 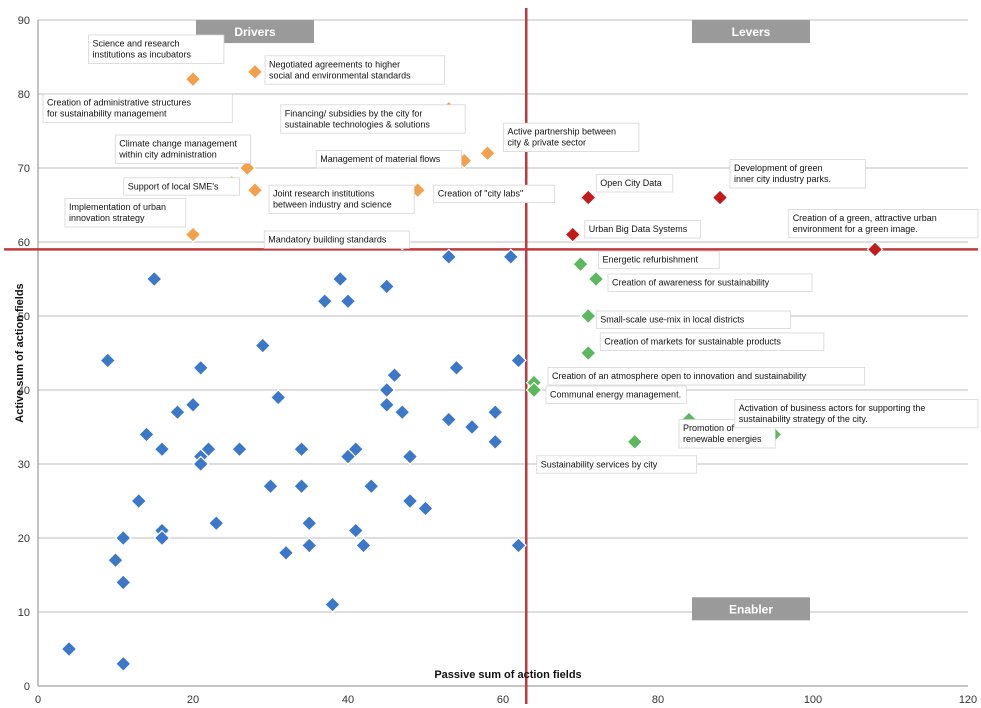 I want to click on point-label-text: Communal energy management., so click(x=615, y=395).